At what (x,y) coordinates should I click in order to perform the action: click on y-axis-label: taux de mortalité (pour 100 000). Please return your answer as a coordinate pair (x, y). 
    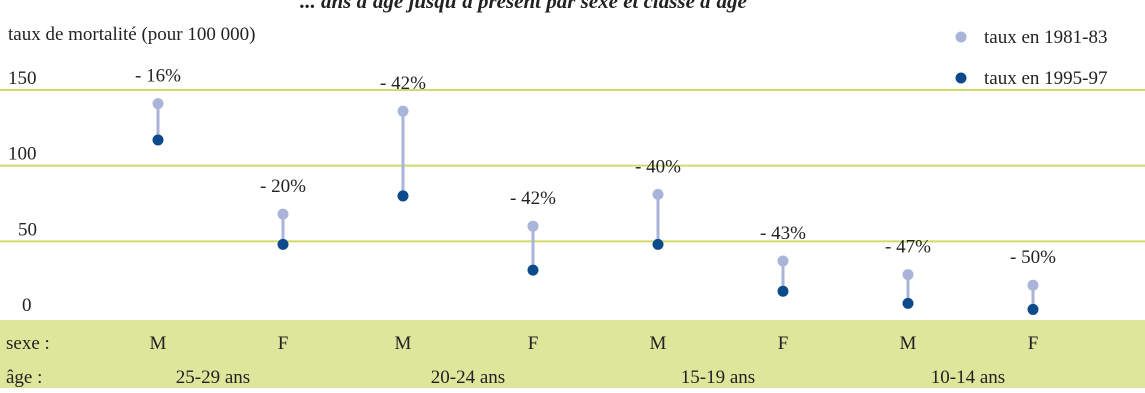
    Looking at the image, I should click on (131, 34).